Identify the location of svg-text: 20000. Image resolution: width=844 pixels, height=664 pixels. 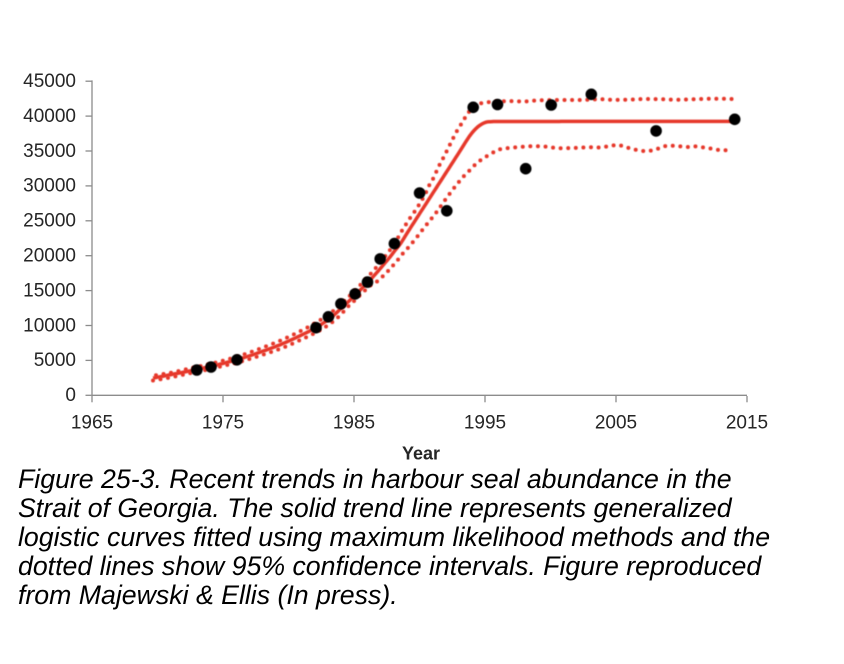
(49, 256).